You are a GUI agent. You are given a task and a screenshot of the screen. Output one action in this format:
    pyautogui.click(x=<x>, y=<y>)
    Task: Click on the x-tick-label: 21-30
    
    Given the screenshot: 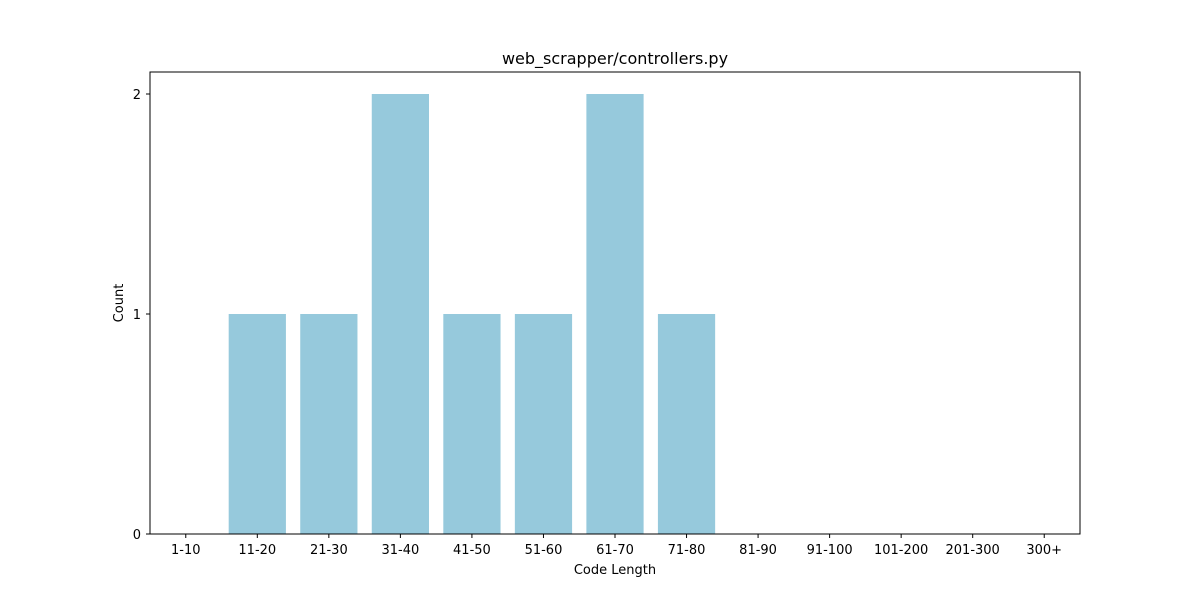 What is the action you would take?
    pyautogui.click(x=329, y=550)
    